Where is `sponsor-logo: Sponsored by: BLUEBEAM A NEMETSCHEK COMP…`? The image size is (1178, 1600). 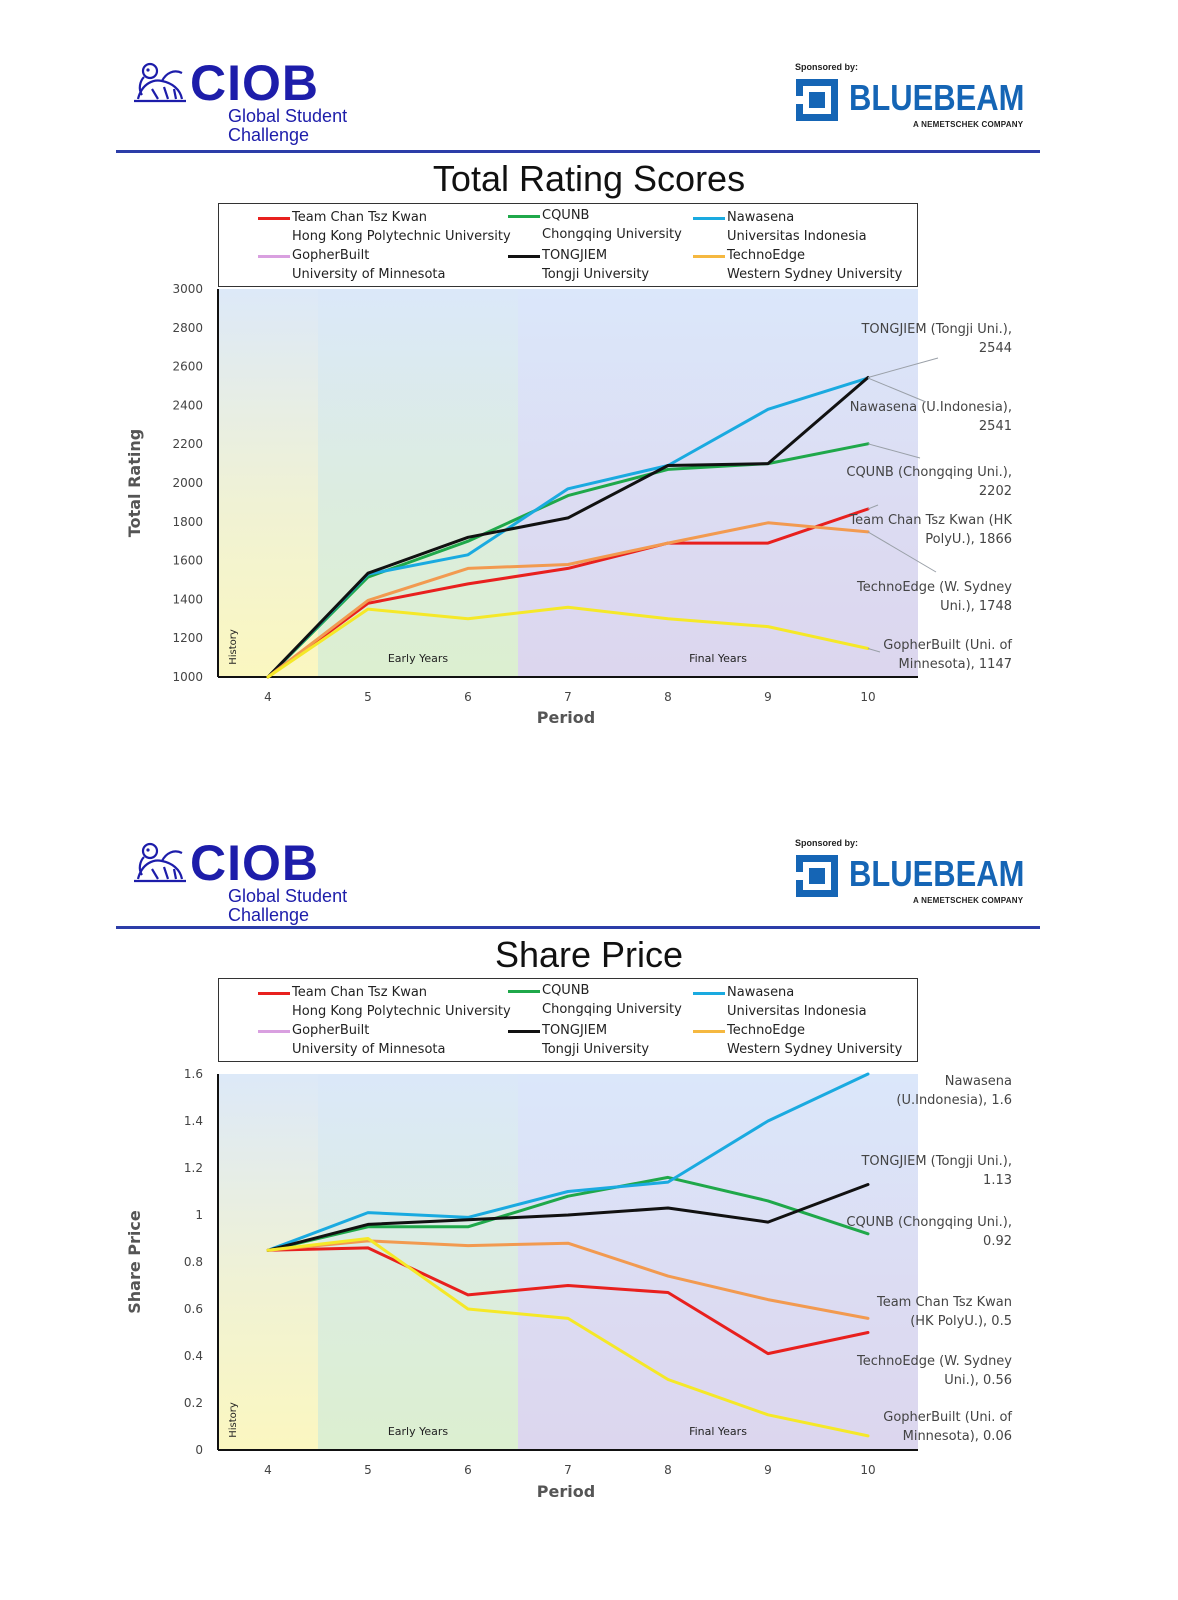
sponsor-logo: Sponsored by: BLUEBEAM A NEMETSCHEK COMP… is located at coordinates (915, 873).